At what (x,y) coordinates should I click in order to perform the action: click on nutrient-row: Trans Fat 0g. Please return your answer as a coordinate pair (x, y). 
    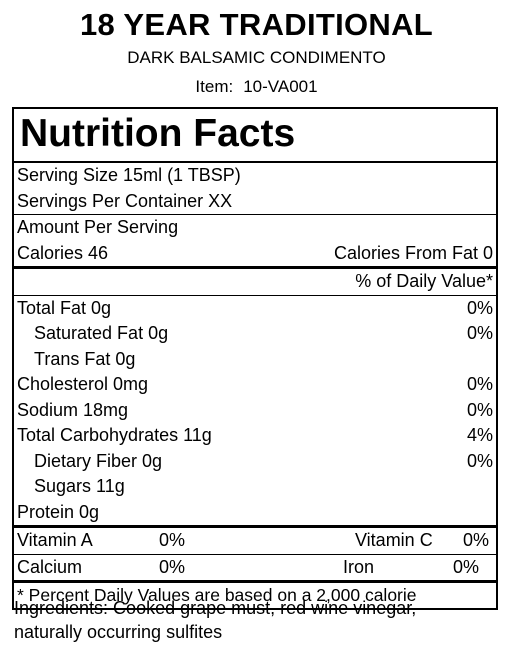
    Looking at the image, I should click on (255, 360).